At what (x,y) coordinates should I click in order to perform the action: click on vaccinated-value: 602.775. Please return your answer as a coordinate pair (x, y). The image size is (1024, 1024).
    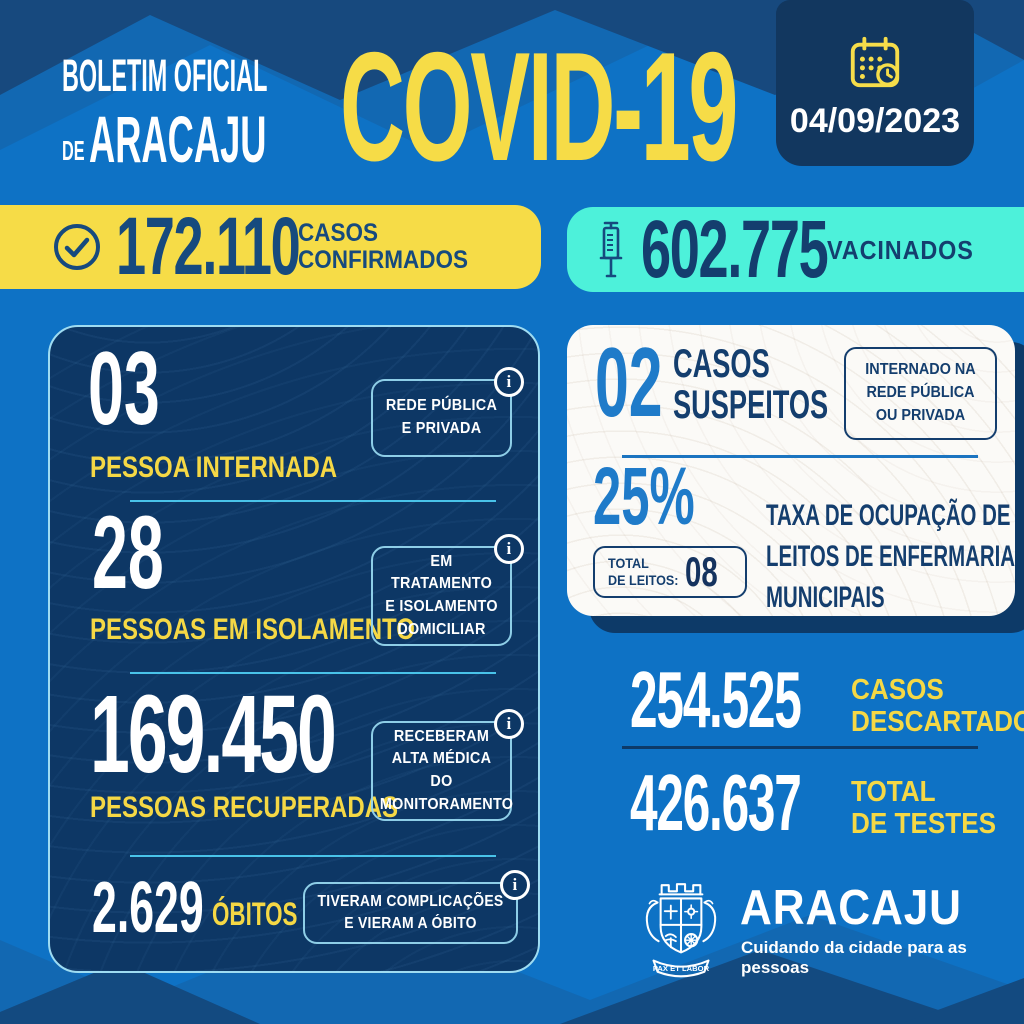
    Looking at the image, I should click on (735, 249).